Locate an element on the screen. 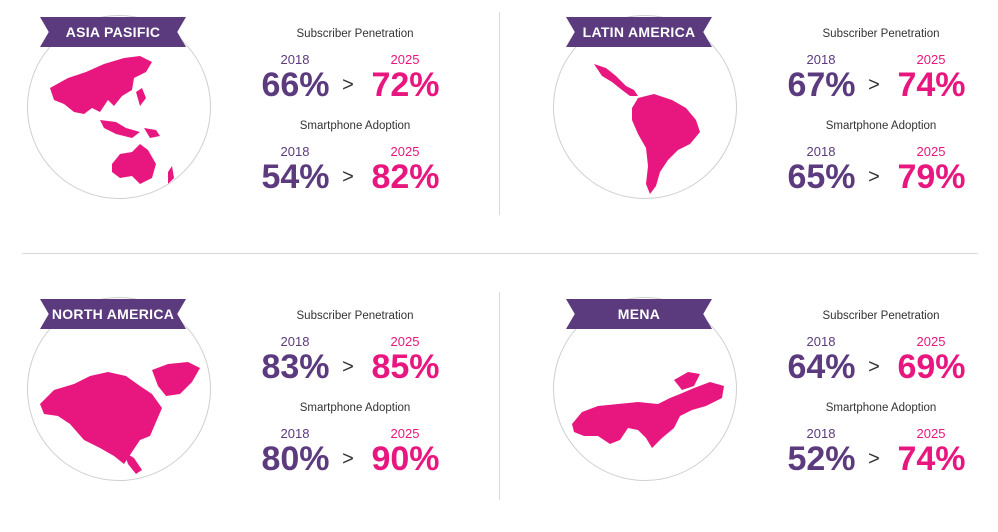 Image resolution: width=998 pixels, height=532 pixels. value-to: 69% is located at coordinates (931, 367).